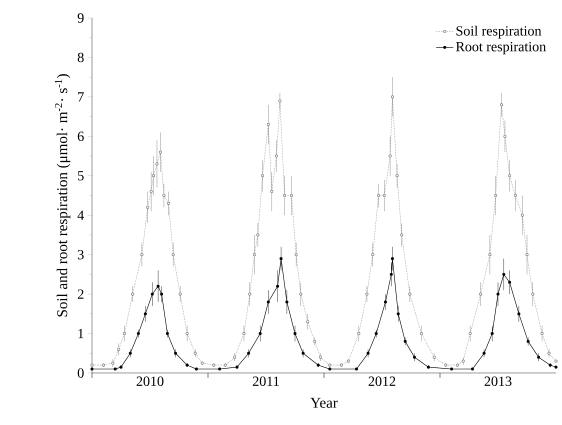 Image resolution: width=562 pixels, height=425 pixels. Describe the element at coordinates (81, 18) in the screenshot. I see `y-tick-label: 9` at that location.